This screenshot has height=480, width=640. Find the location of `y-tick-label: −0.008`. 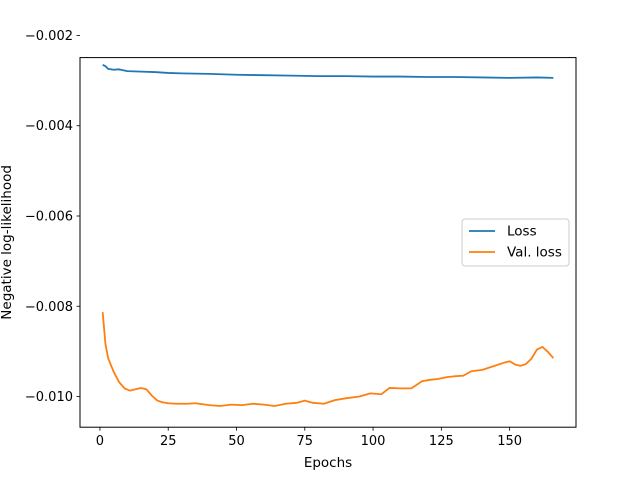

y-tick-label: −0.008 is located at coordinates (49, 307).